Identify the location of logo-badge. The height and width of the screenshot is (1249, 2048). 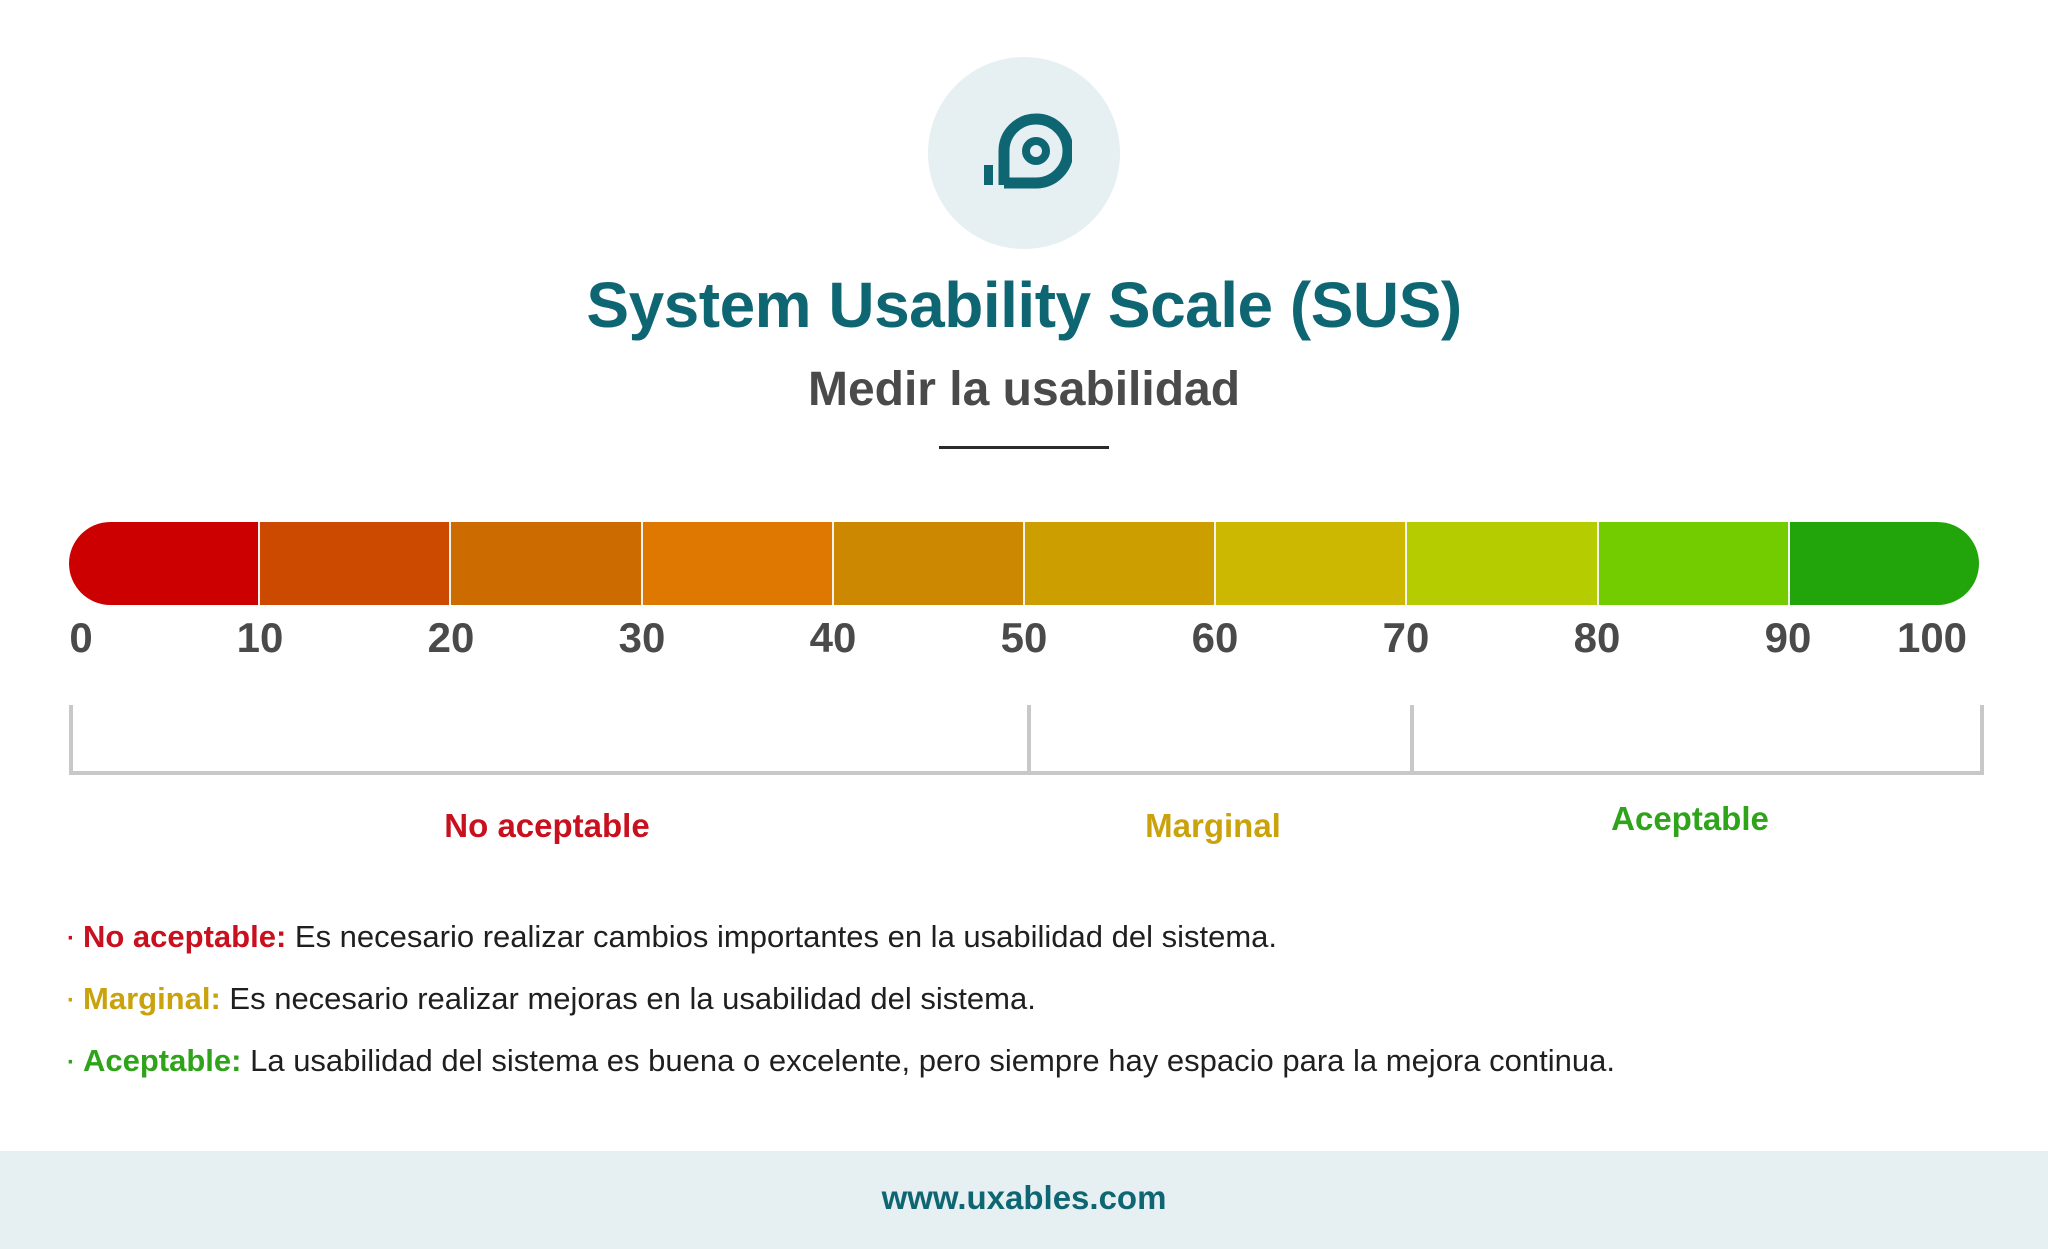
(1024, 153).